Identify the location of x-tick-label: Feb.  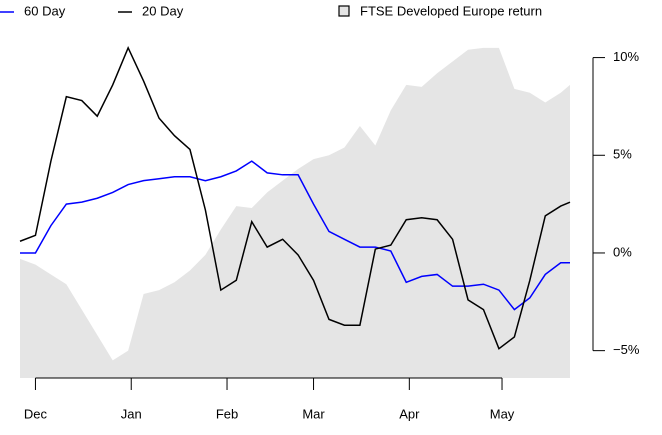
(227, 413).